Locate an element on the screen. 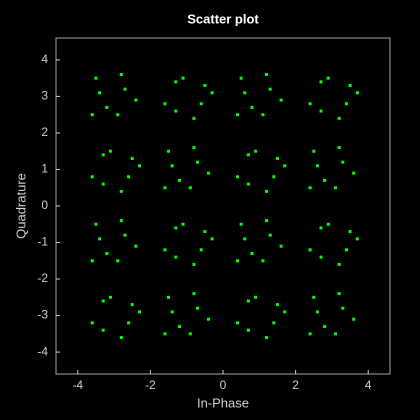 The height and width of the screenshot is (420, 420). x-tick-label: -4 is located at coordinates (77, 385).